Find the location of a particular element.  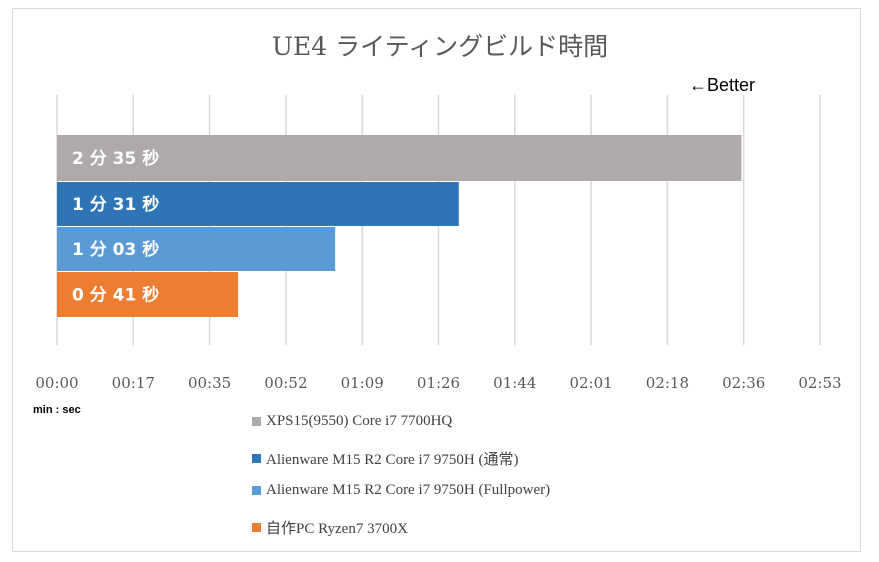

x-tick-label: 01:44 is located at coordinates (514, 383).